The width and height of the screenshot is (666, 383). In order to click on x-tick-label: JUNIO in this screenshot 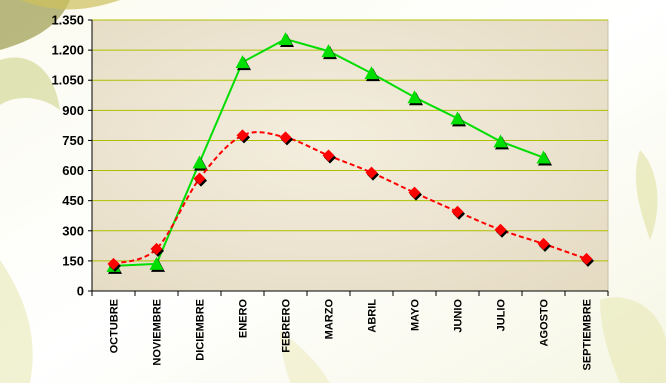, I will do `click(459, 316)`.